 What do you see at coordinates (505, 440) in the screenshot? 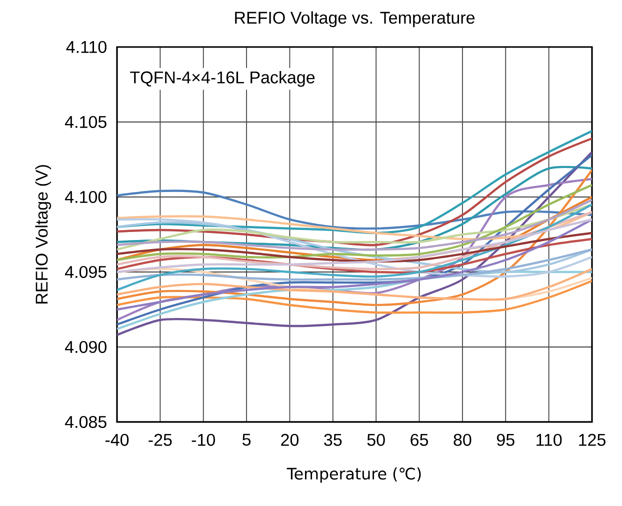
I see `x-tick-label: 95` at bounding box center [505, 440].